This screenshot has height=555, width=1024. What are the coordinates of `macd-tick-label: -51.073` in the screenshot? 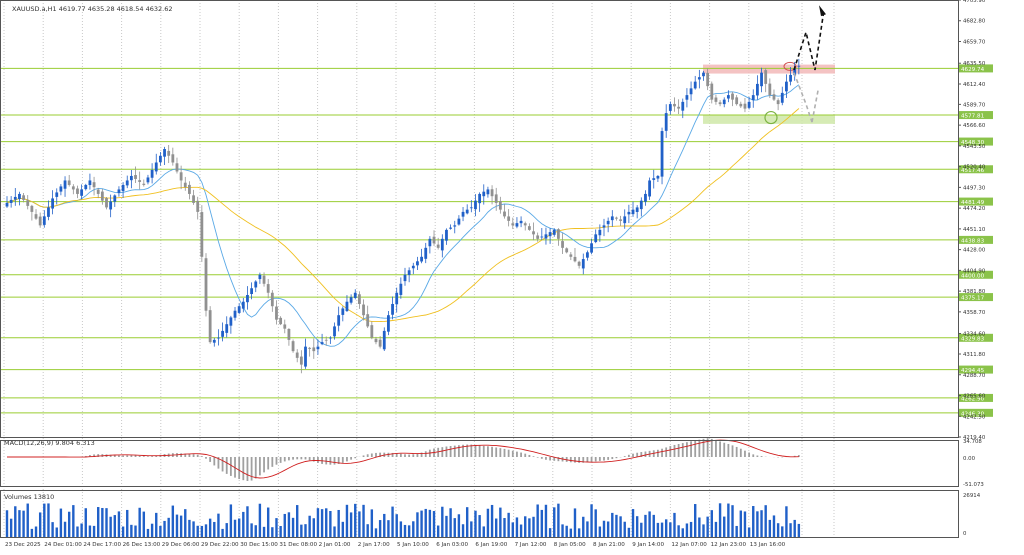 It's located at (973, 485).